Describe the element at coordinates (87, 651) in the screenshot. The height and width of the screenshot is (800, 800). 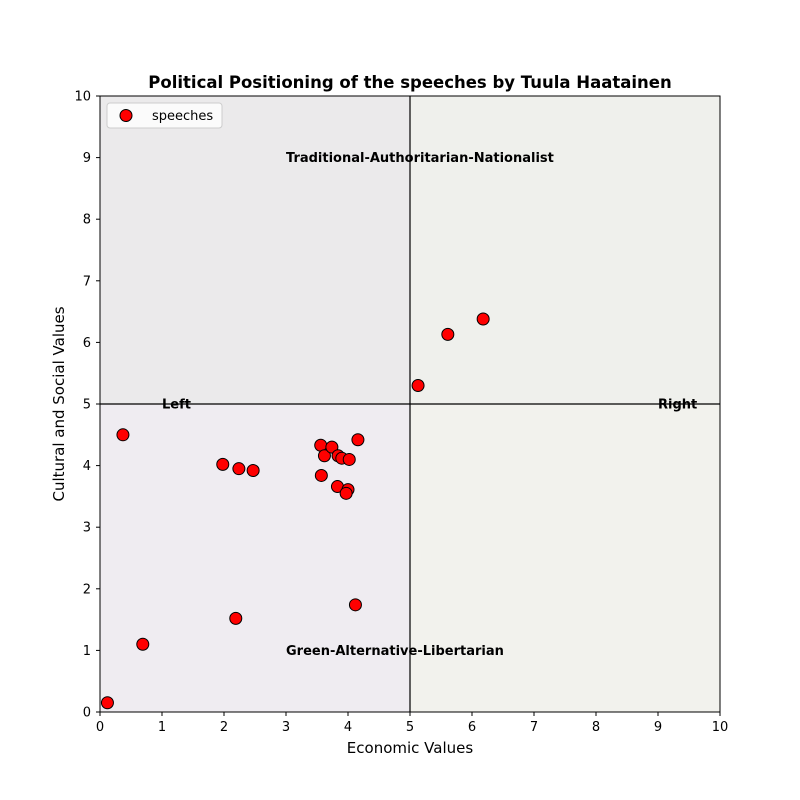
I see `y-tick-label: 1` at that location.